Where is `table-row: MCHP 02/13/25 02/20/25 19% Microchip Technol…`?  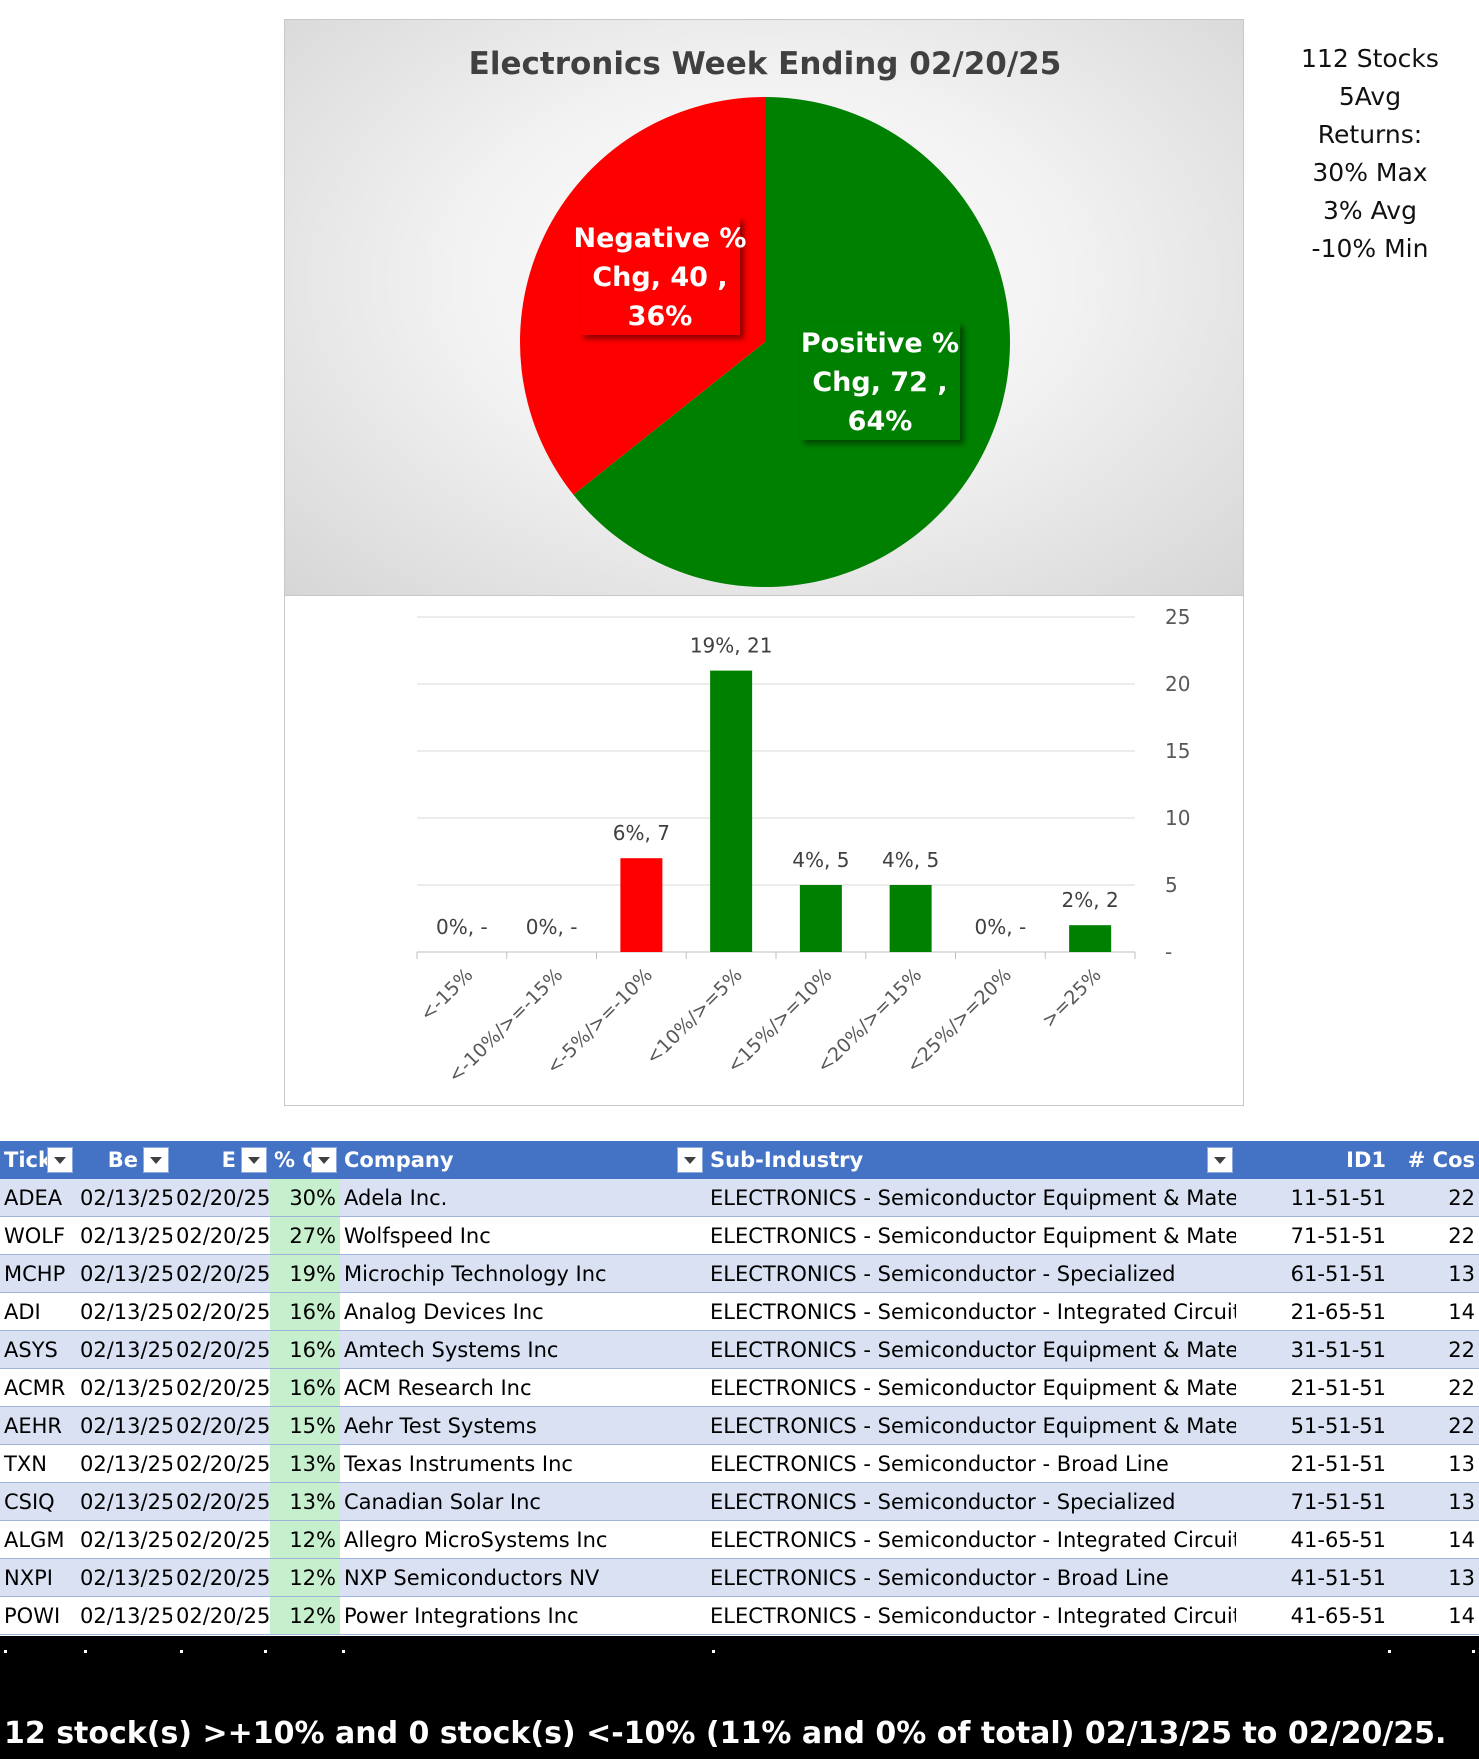 table-row: MCHP 02/13/25 02/20/25 19% Microchip Technol… is located at coordinates (739, 1273).